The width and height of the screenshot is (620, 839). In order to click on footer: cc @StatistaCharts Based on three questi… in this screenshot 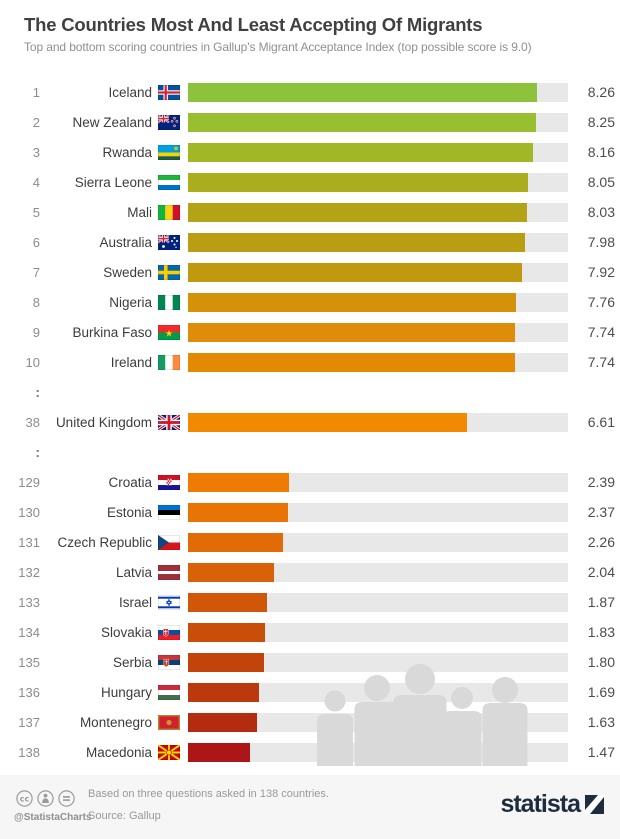, I will do `click(310, 807)`.